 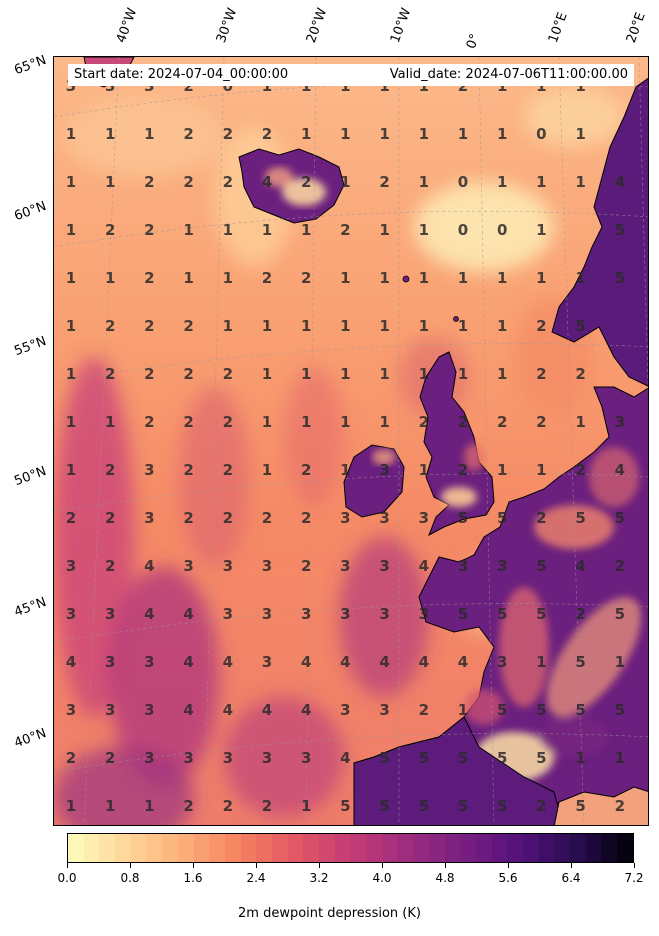 What do you see at coordinates (350, 848) in the screenshot?
I see `colorbar` at bounding box center [350, 848].